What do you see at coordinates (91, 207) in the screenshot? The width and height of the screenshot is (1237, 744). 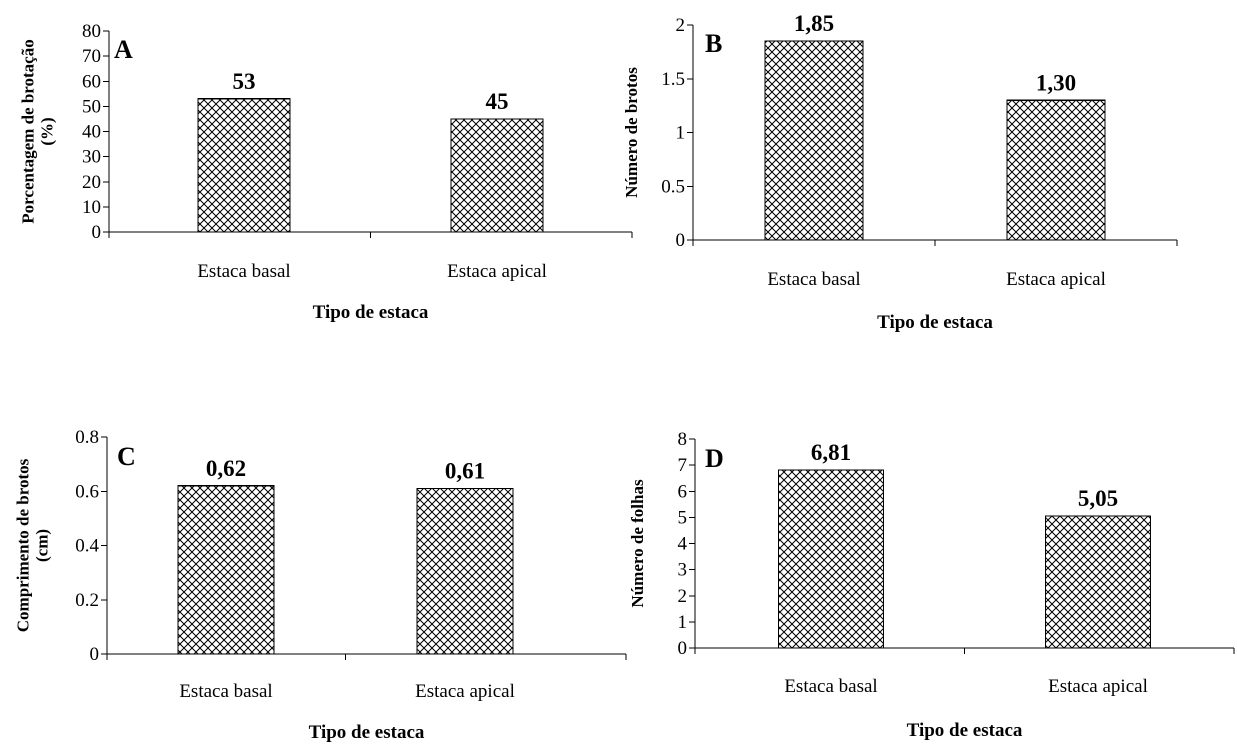 I see `y-tick-label: 10` at bounding box center [91, 207].